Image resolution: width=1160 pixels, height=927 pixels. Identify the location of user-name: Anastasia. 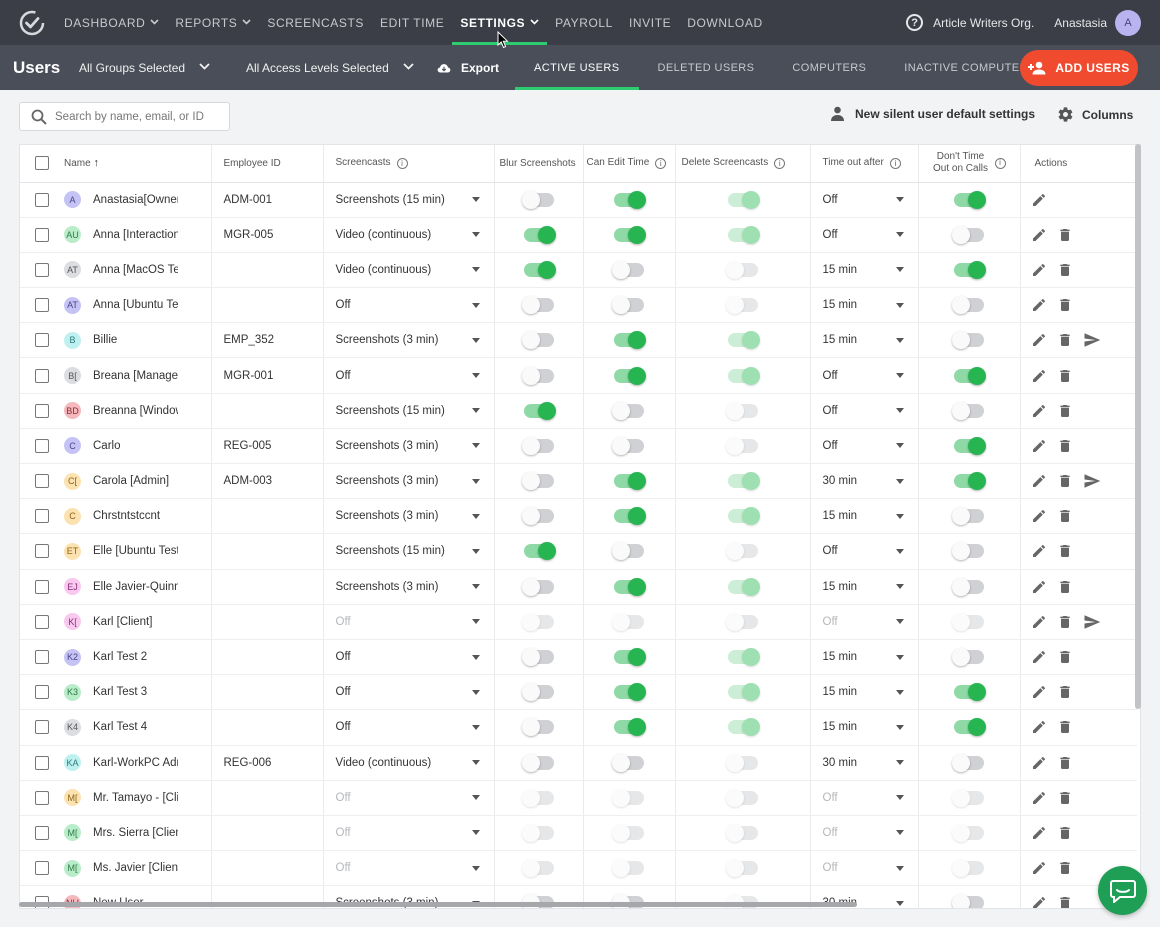
(1080, 22).